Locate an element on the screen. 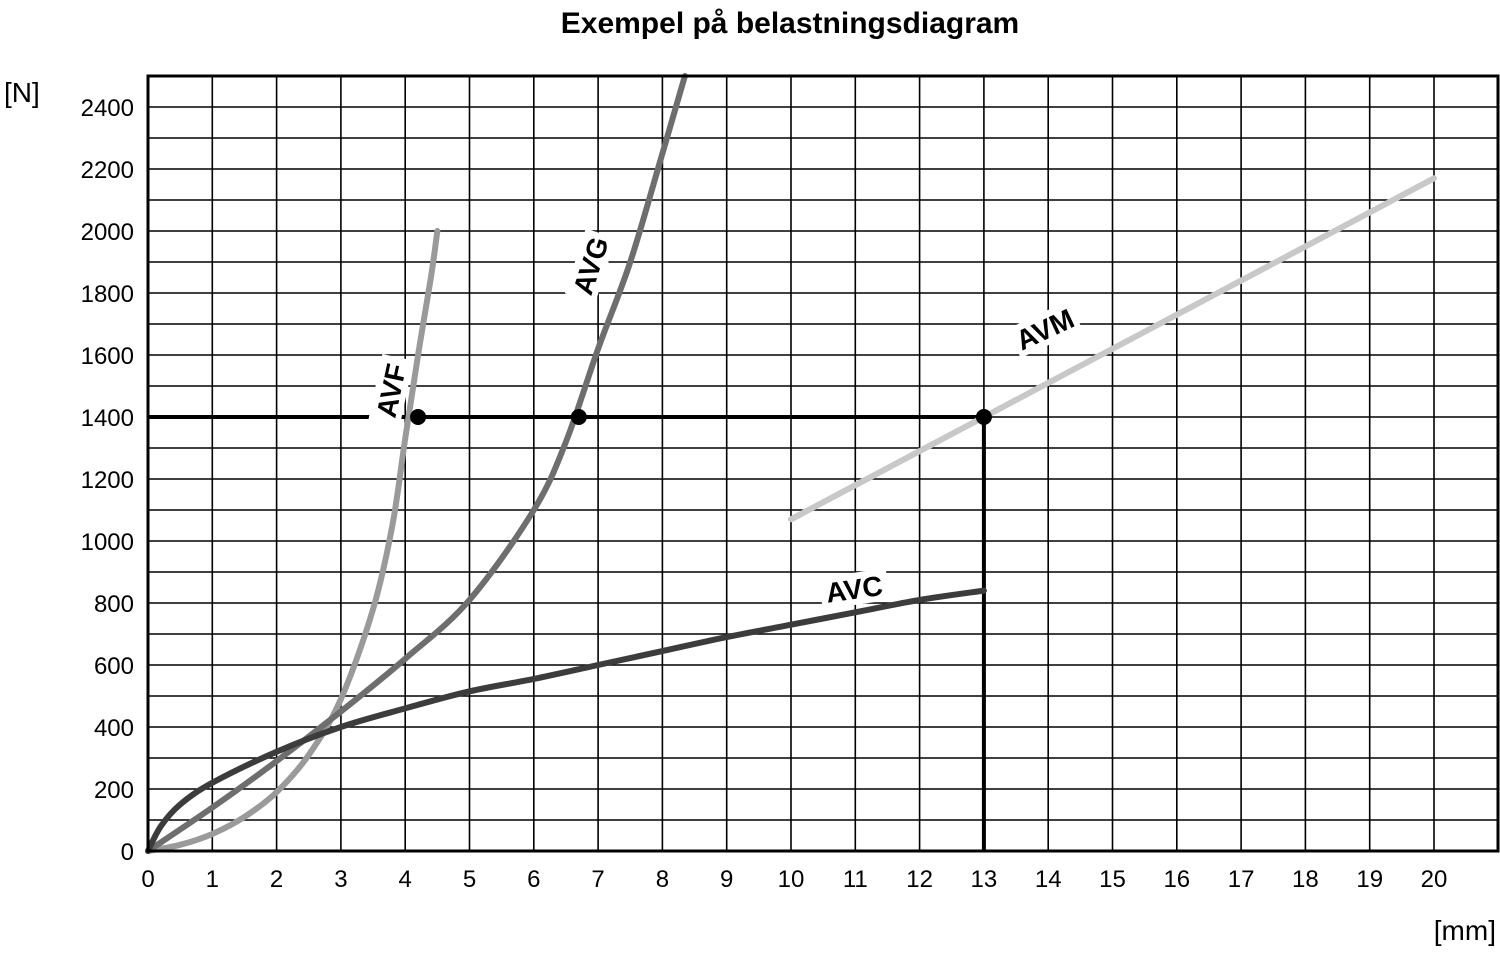 This screenshot has height=953, width=1500. y-tick-label: 1400 is located at coordinates (107, 418).